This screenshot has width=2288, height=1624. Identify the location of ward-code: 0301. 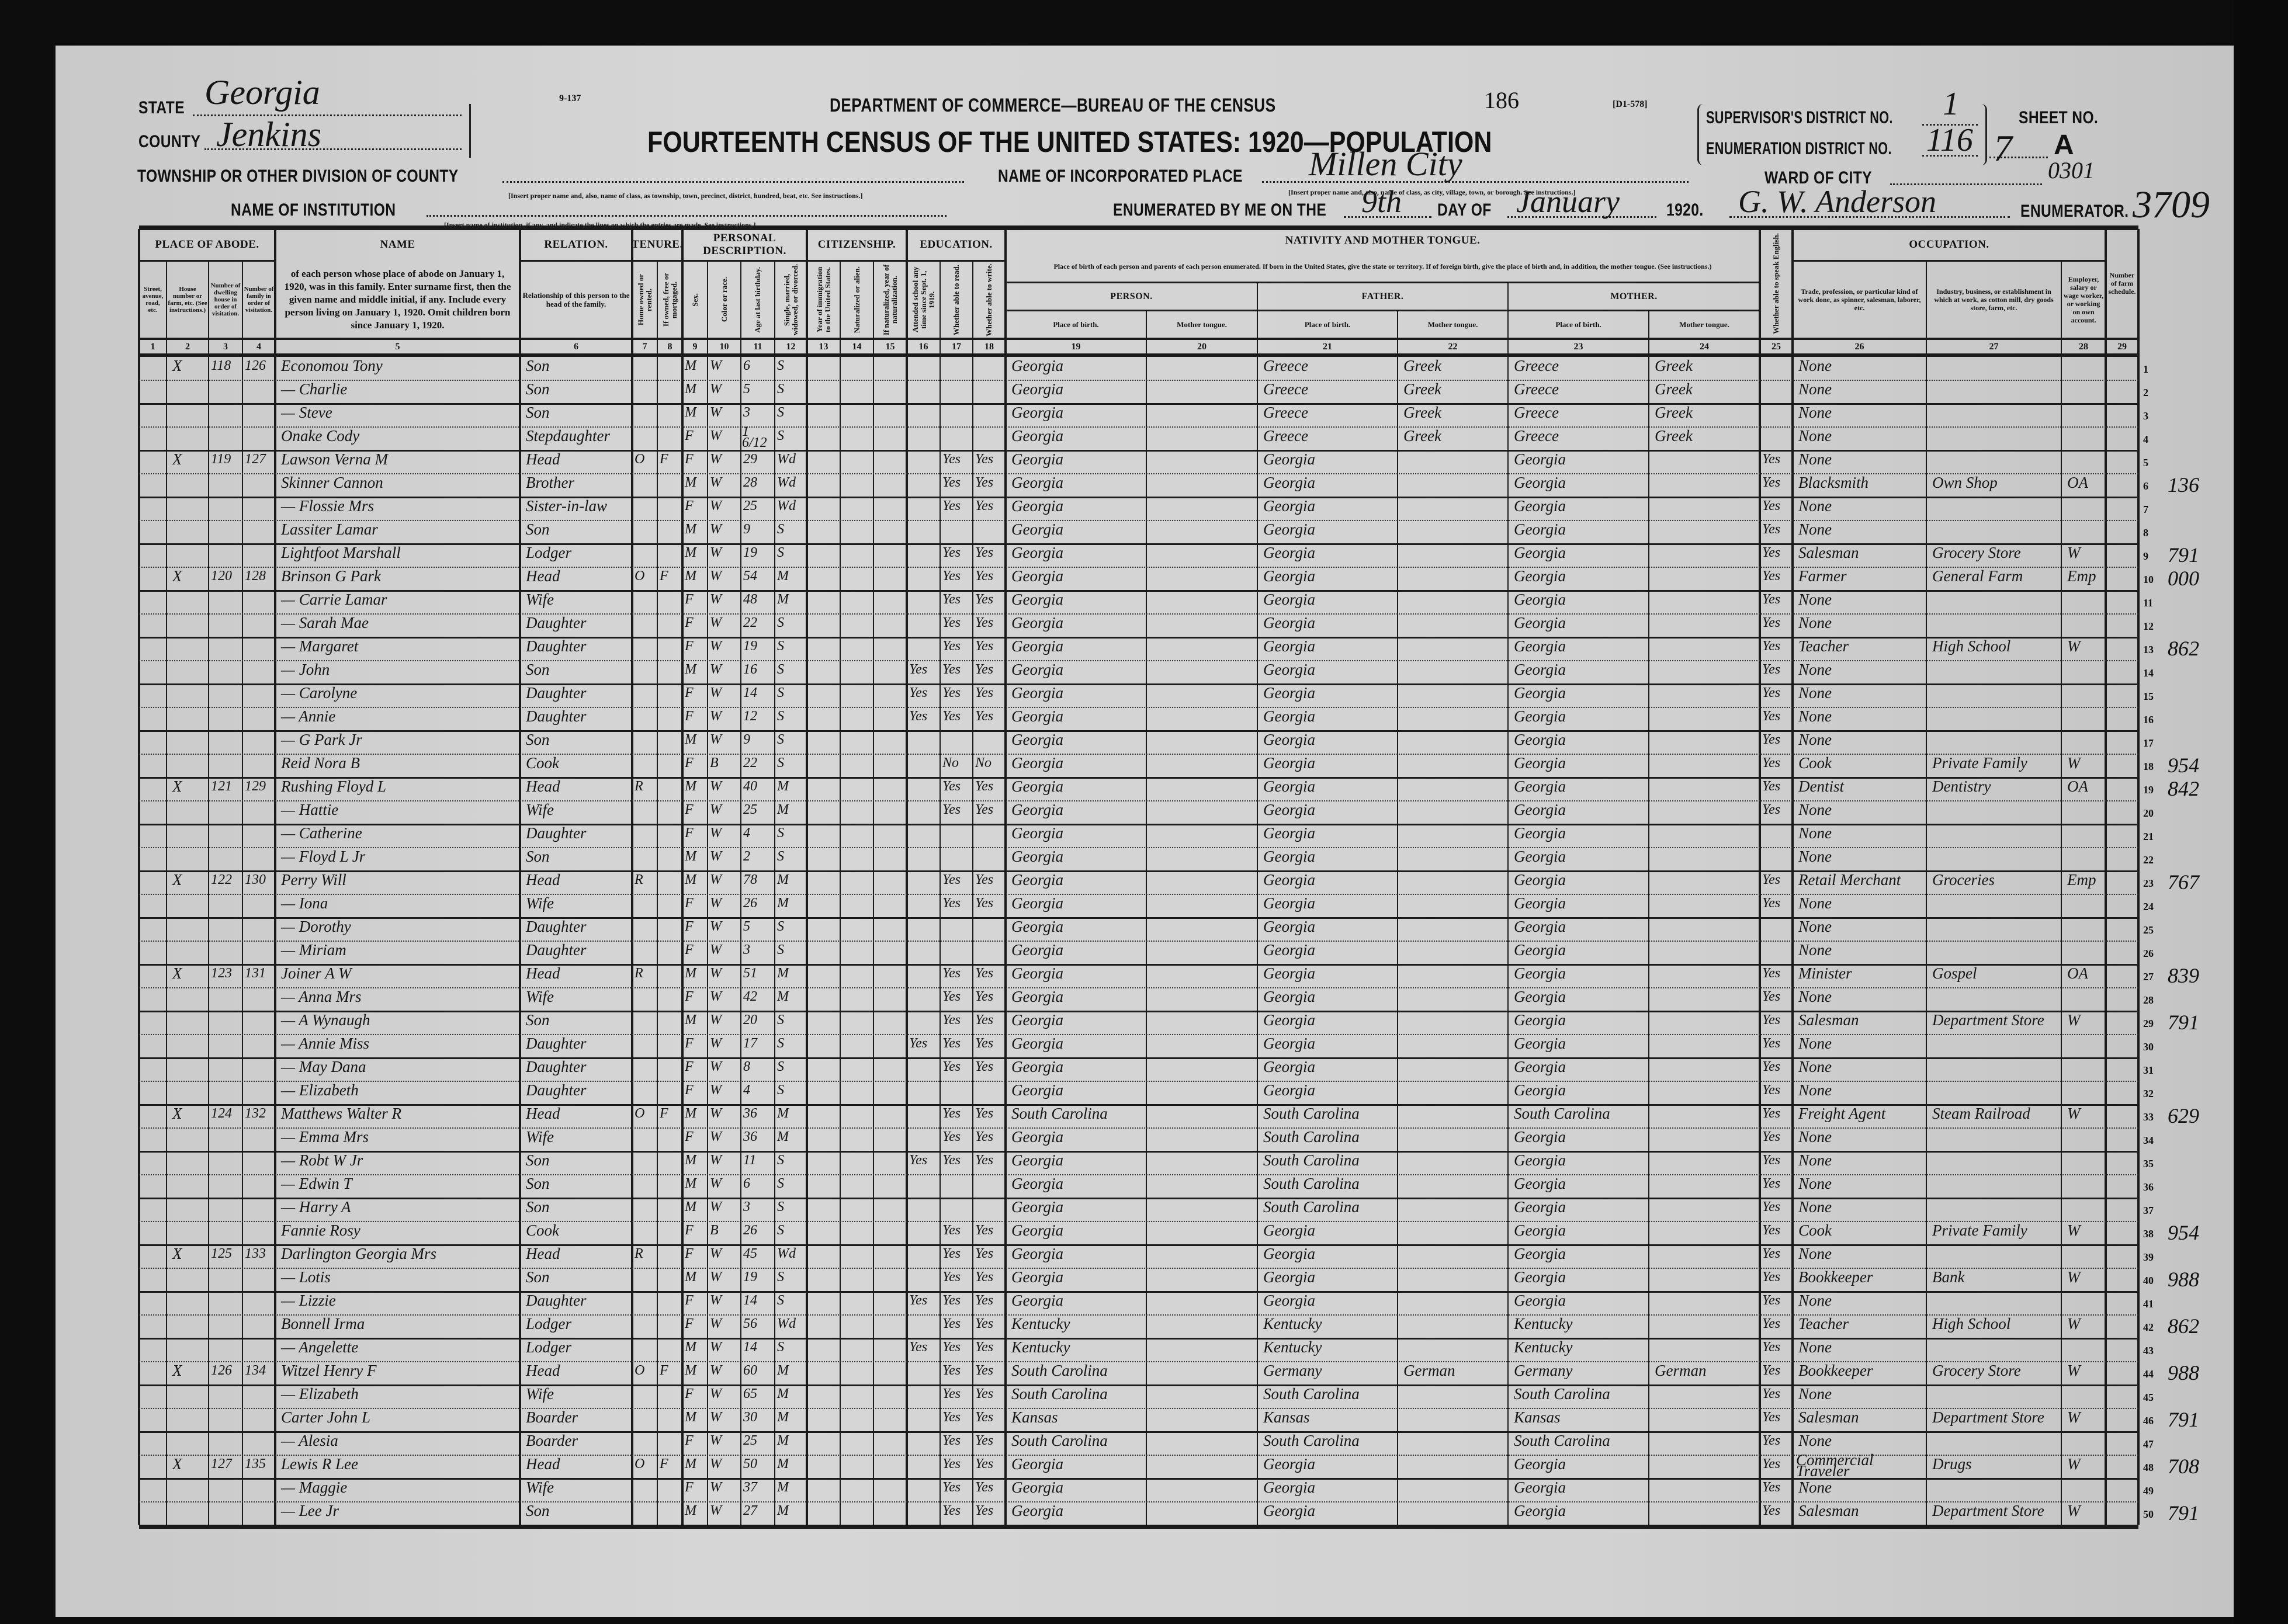
(2071, 170).